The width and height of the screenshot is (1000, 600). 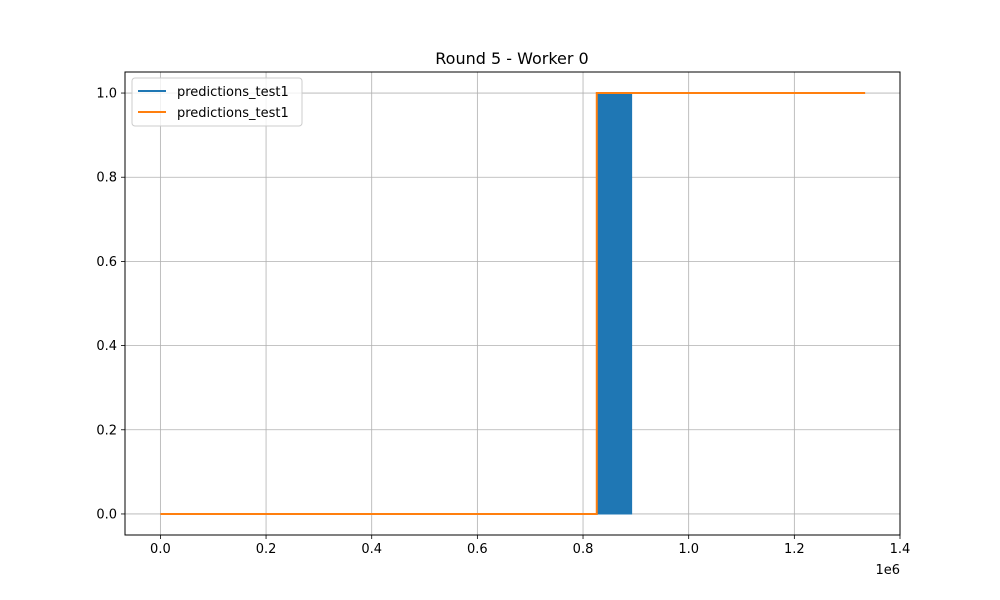 What do you see at coordinates (233, 92) in the screenshot?
I see `legend-label-series-1: predictions_test1` at bounding box center [233, 92].